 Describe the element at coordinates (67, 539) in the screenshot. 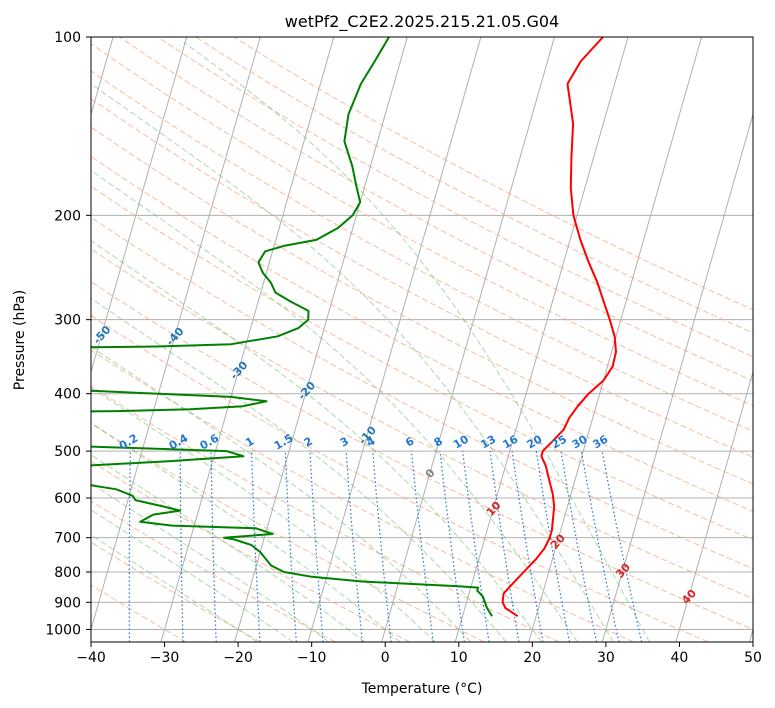

I see `y-tick-label: 700` at that location.